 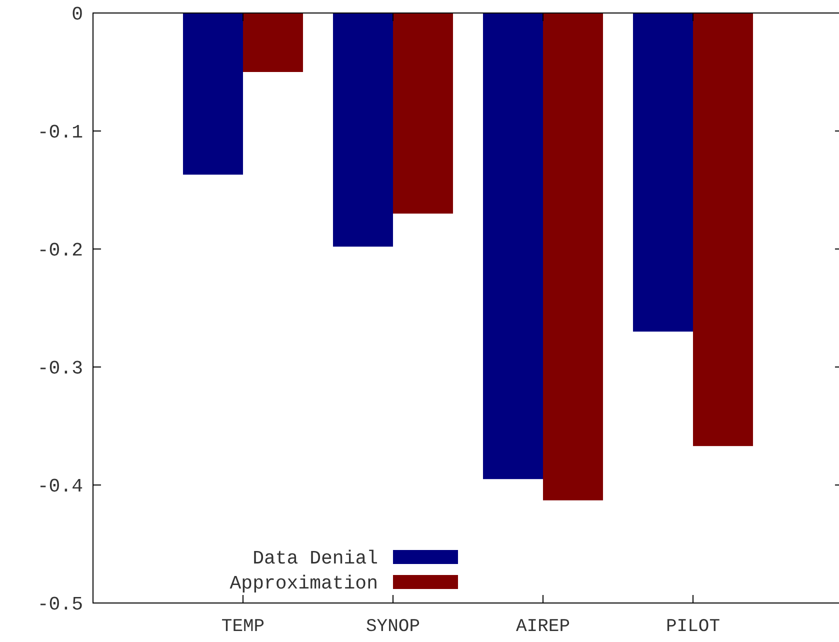 I want to click on legend-label: Data Denial, so click(x=315, y=559).